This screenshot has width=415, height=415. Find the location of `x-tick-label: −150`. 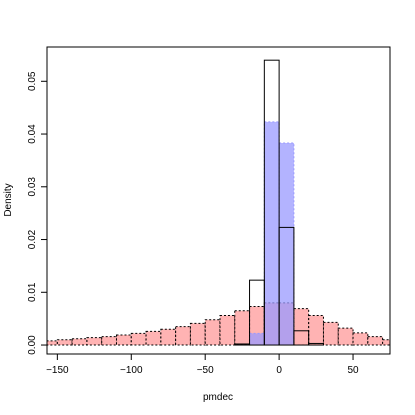

x-tick-label: −150 is located at coordinates (57, 370).